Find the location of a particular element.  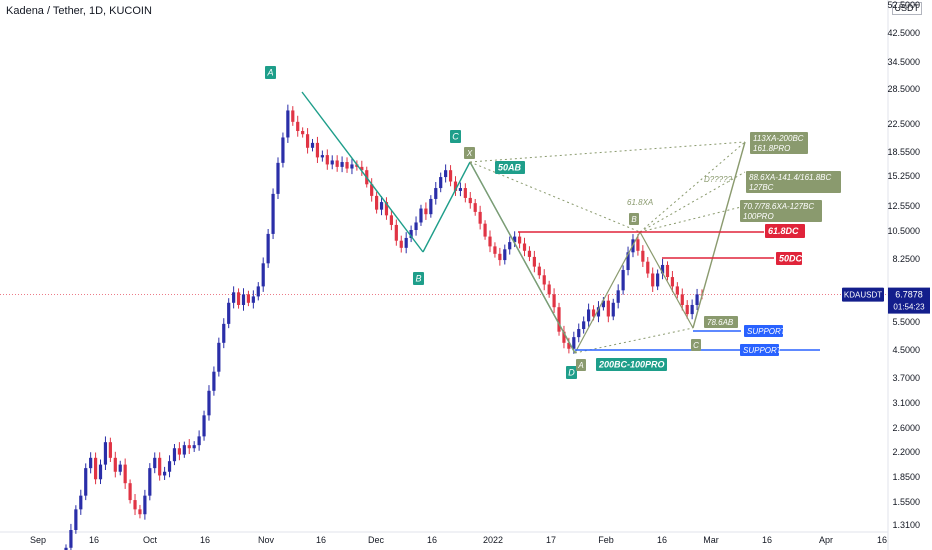

annotation-text: 113XA-200BC is located at coordinates (778, 138).